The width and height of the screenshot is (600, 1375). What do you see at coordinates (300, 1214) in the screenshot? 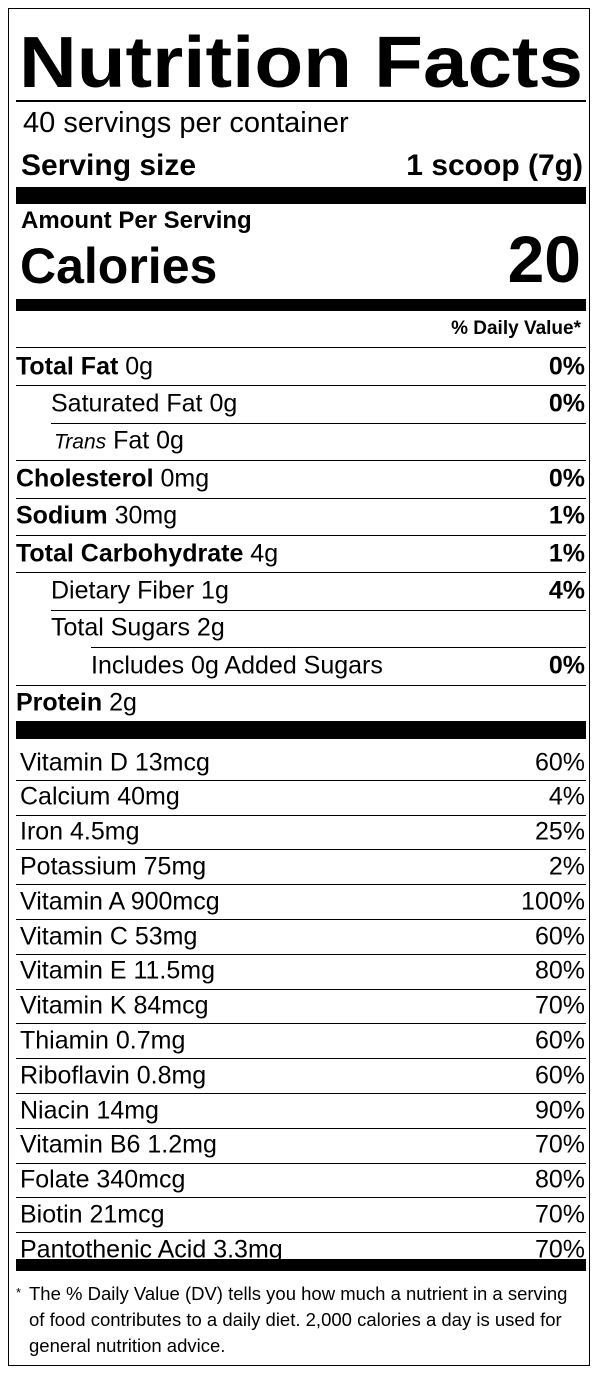
I see `vitamin-row: Biotin 21mcg 70%` at bounding box center [300, 1214].